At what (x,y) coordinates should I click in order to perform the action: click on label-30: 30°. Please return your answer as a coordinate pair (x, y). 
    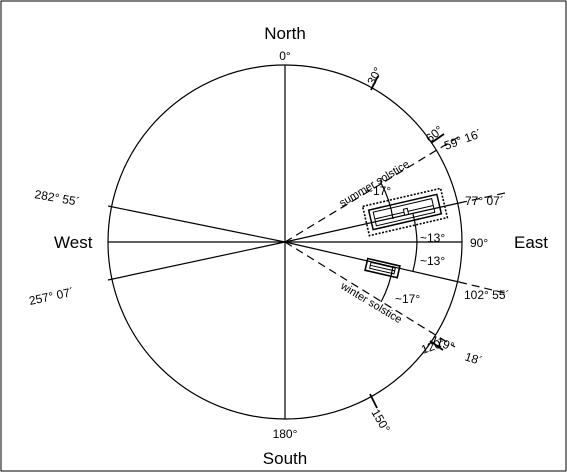
    Looking at the image, I should click on (374, 76).